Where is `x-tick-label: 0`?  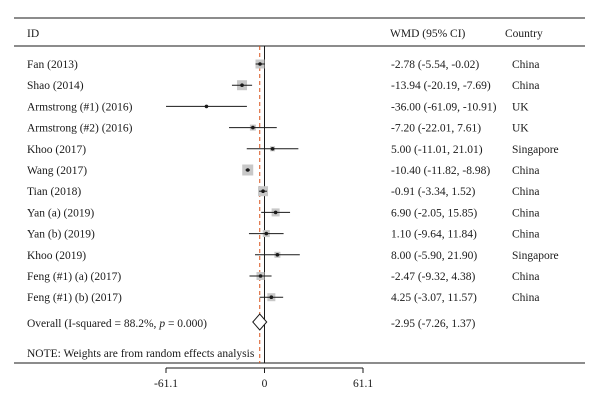
x-tick-label: 0 is located at coordinates (265, 384).